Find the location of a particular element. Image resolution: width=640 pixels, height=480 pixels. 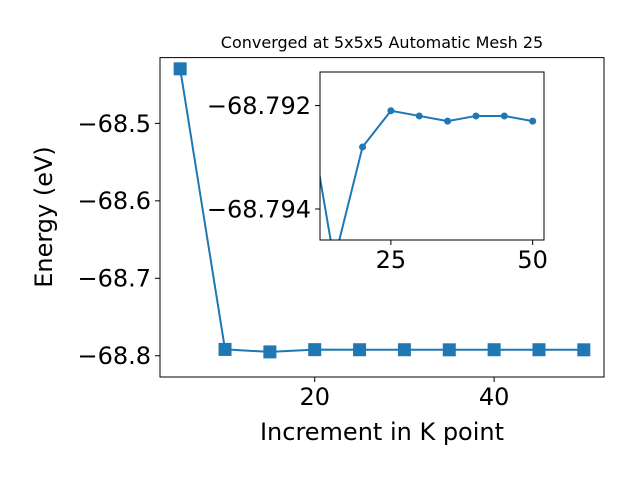

inset-plot-frame is located at coordinates (432, 156).